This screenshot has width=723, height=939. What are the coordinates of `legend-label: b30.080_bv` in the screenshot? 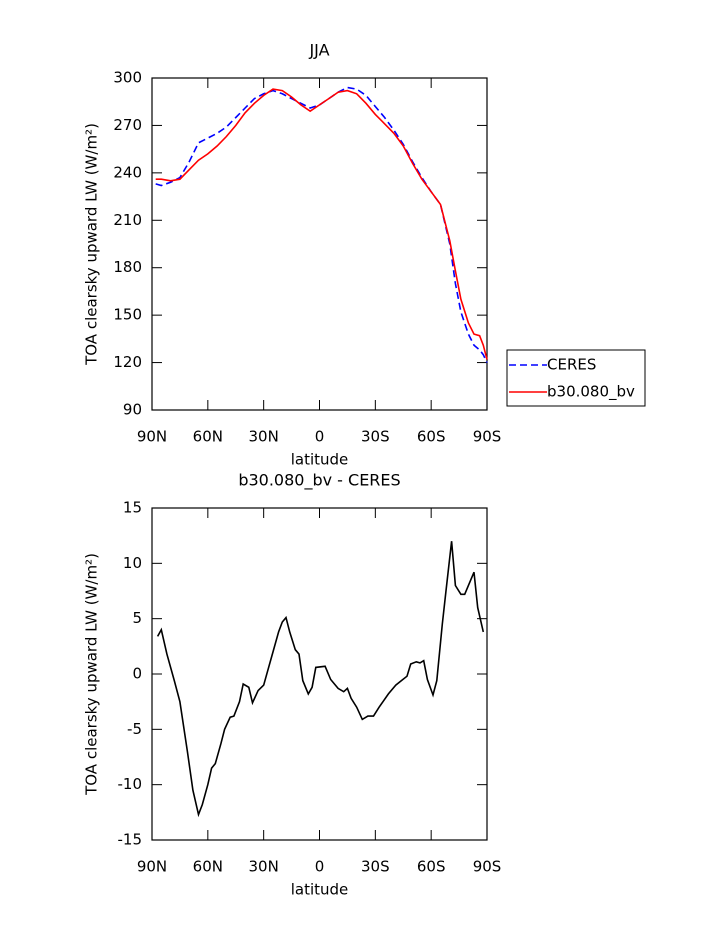 It's located at (591, 392).